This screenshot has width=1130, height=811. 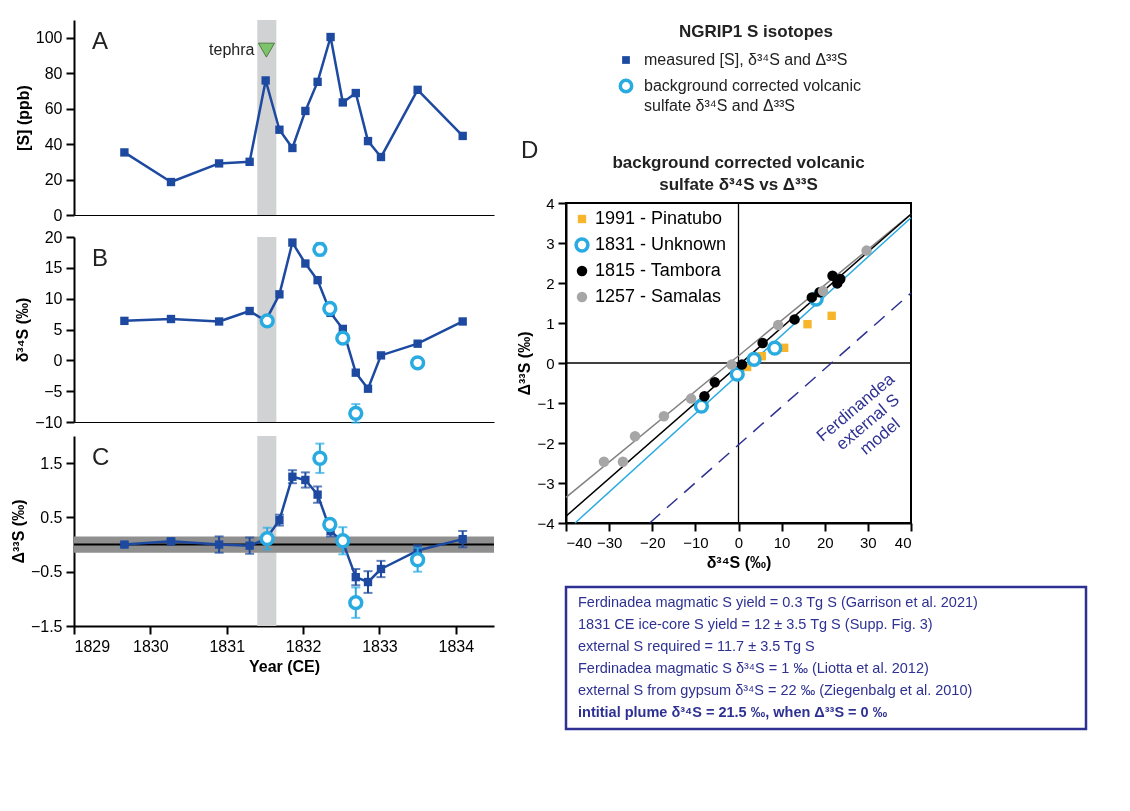 What do you see at coordinates (53, 268) in the screenshot?
I see `y-tick-label: 15` at bounding box center [53, 268].